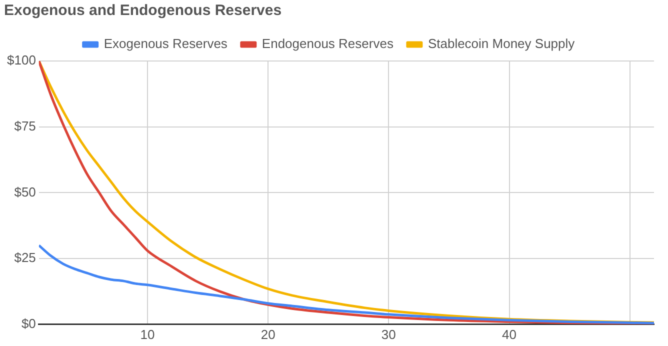 The width and height of the screenshot is (668, 346). I want to click on y-tick-label: $75, so click(25, 126).